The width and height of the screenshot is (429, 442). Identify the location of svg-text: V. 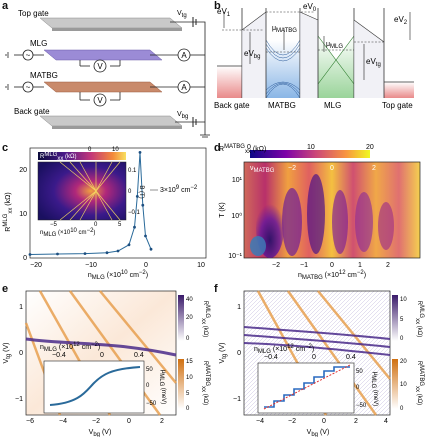
(100, 100).